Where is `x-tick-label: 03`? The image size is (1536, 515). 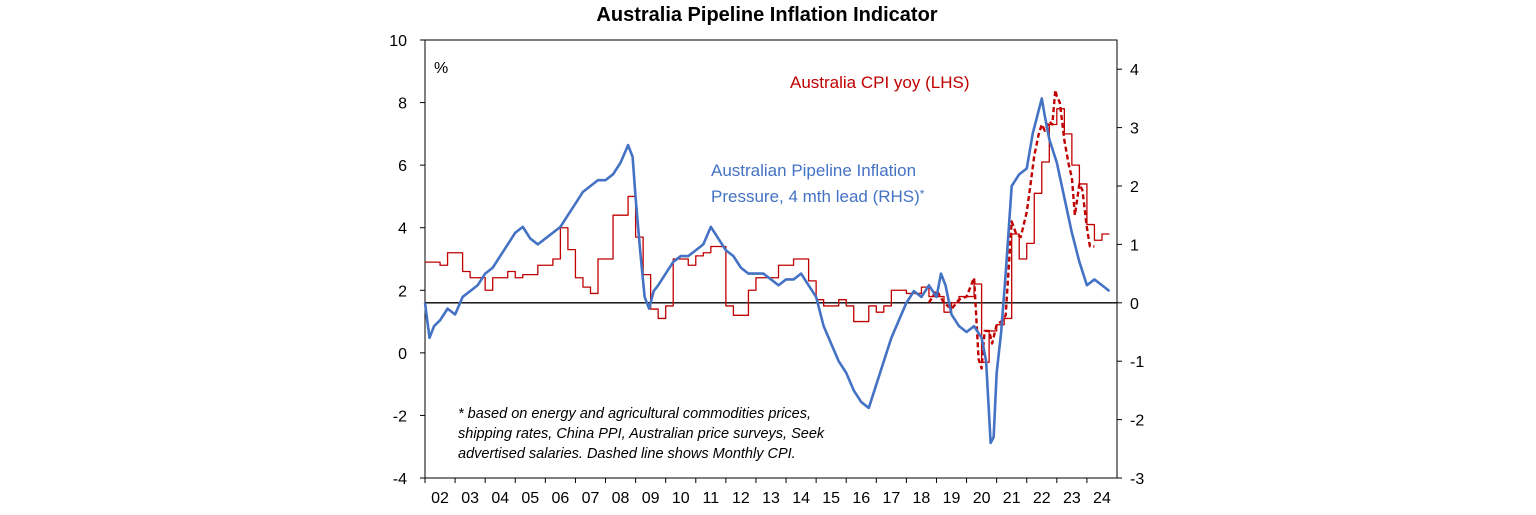
x-tick-label: 03 is located at coordinates (470, 498).